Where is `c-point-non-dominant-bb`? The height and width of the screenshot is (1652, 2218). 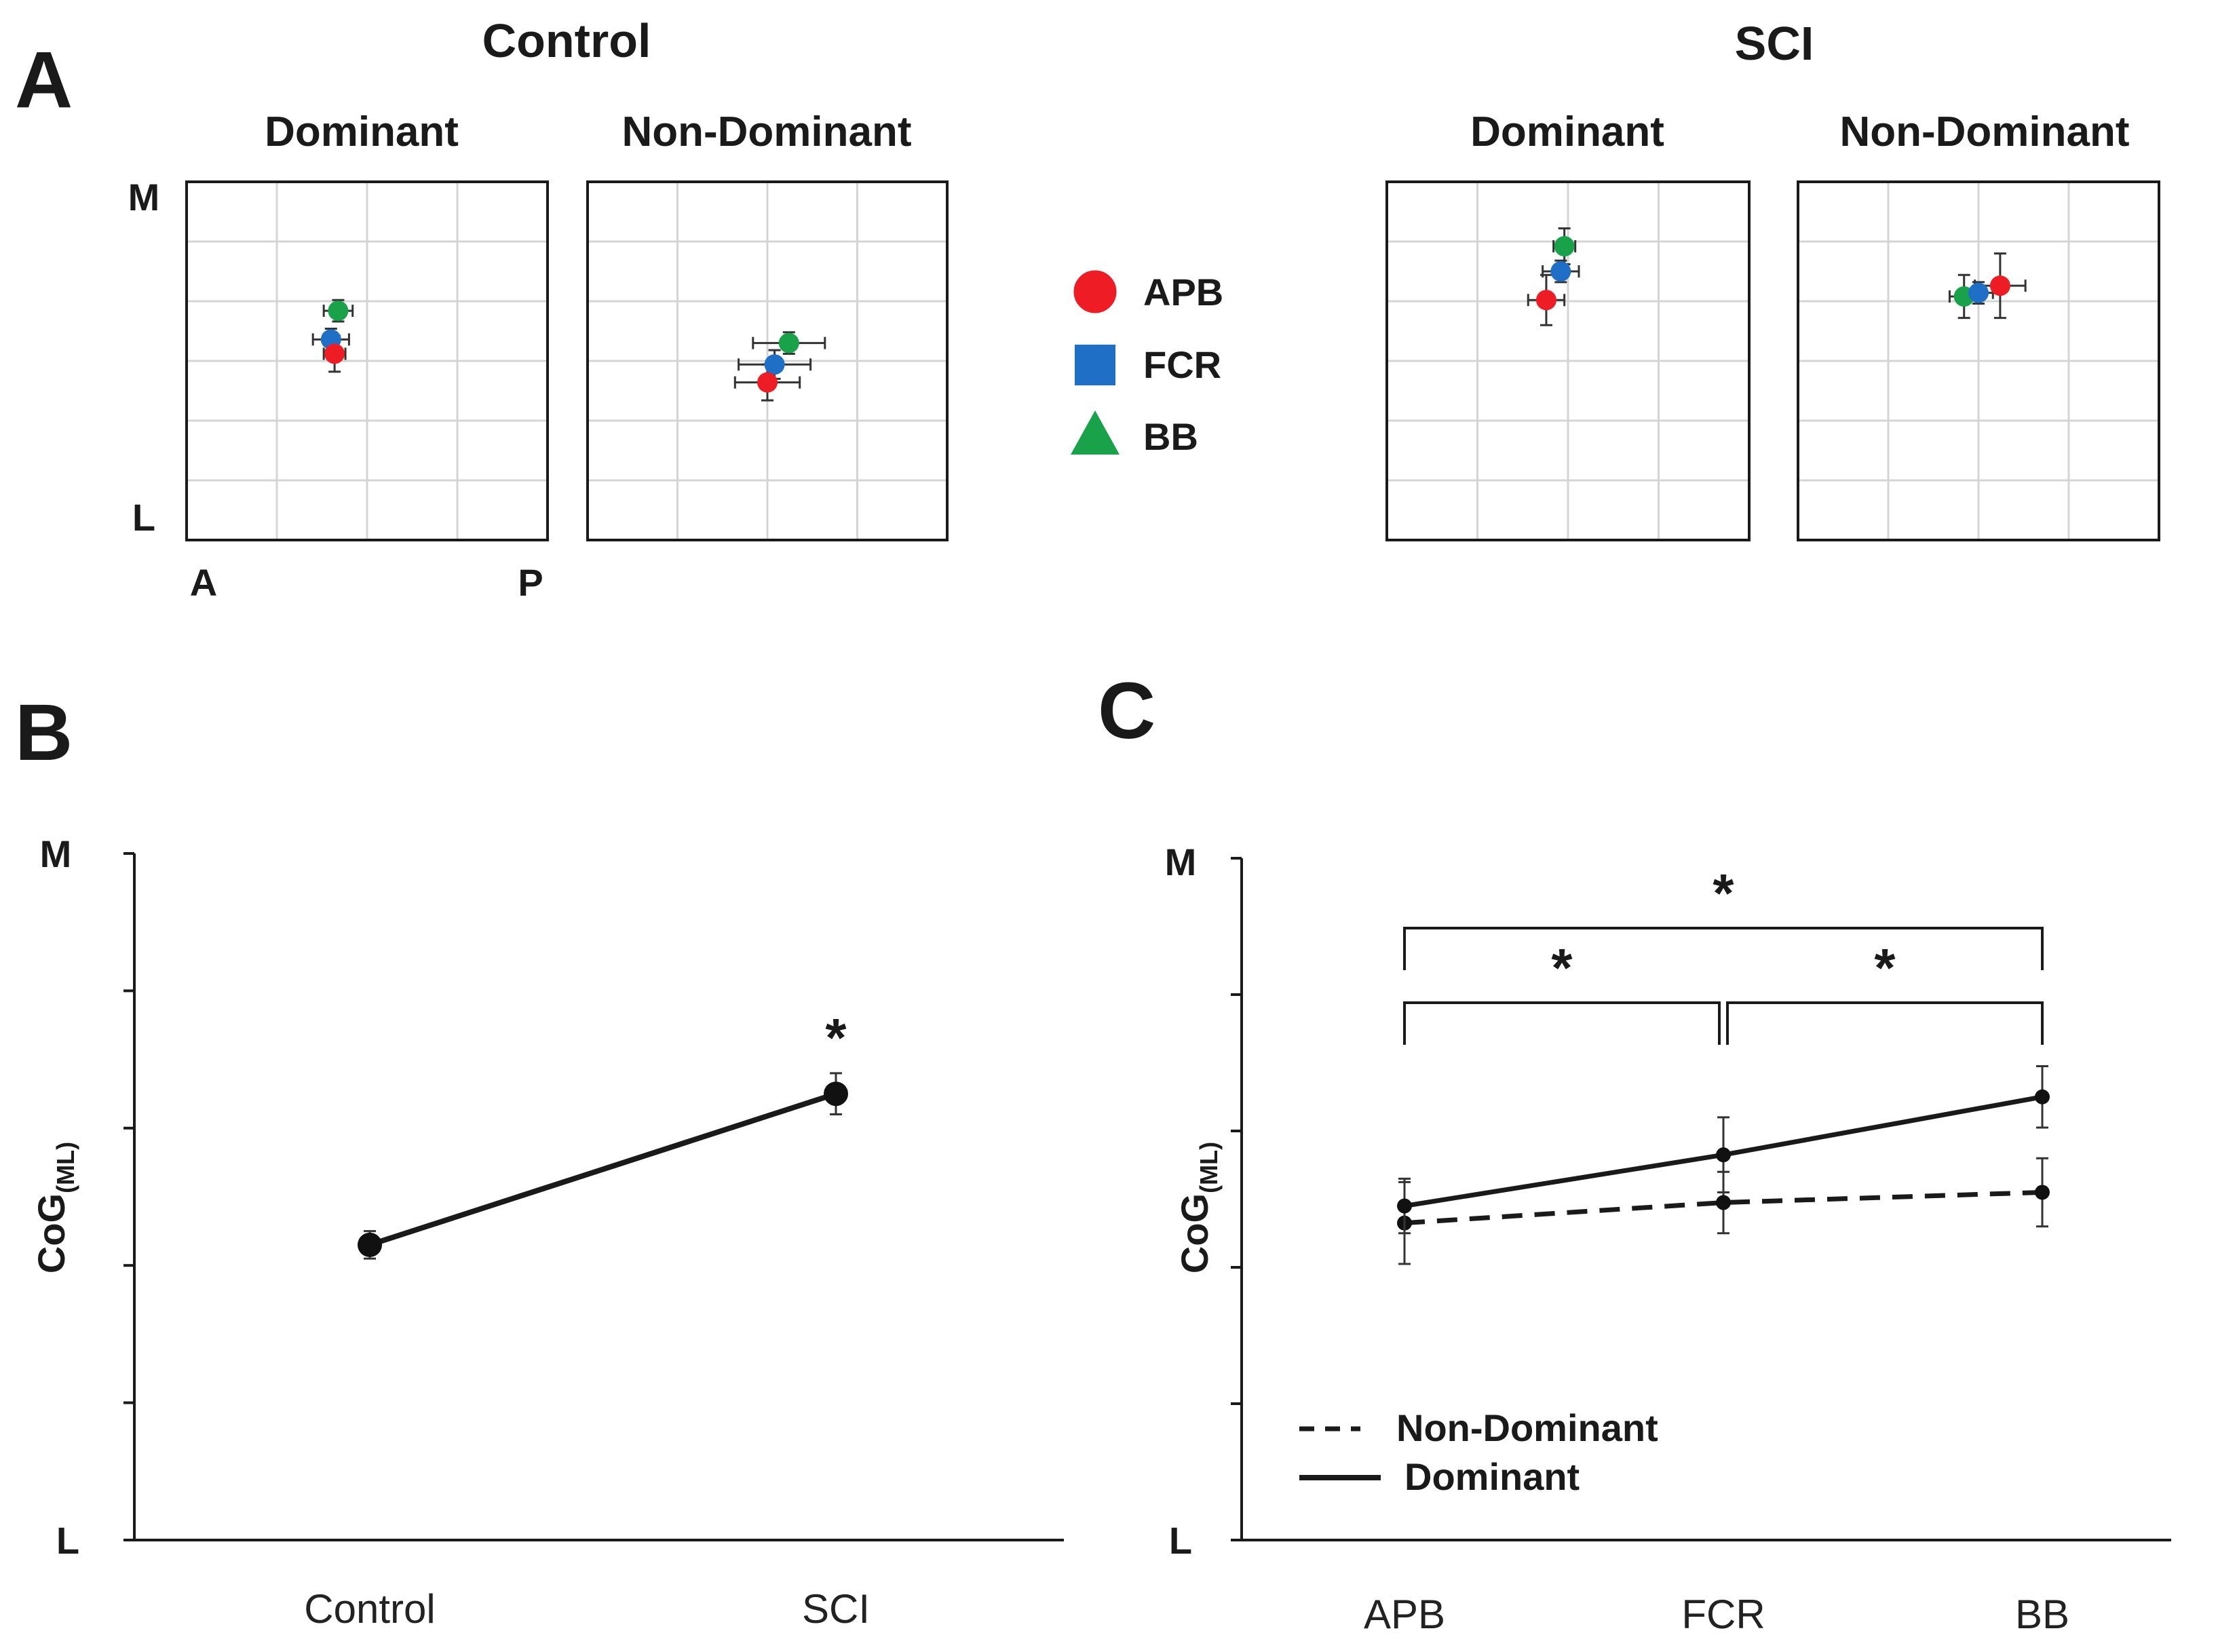 c-point-non-dominant-bb is located at coordinates (2043, 1192).